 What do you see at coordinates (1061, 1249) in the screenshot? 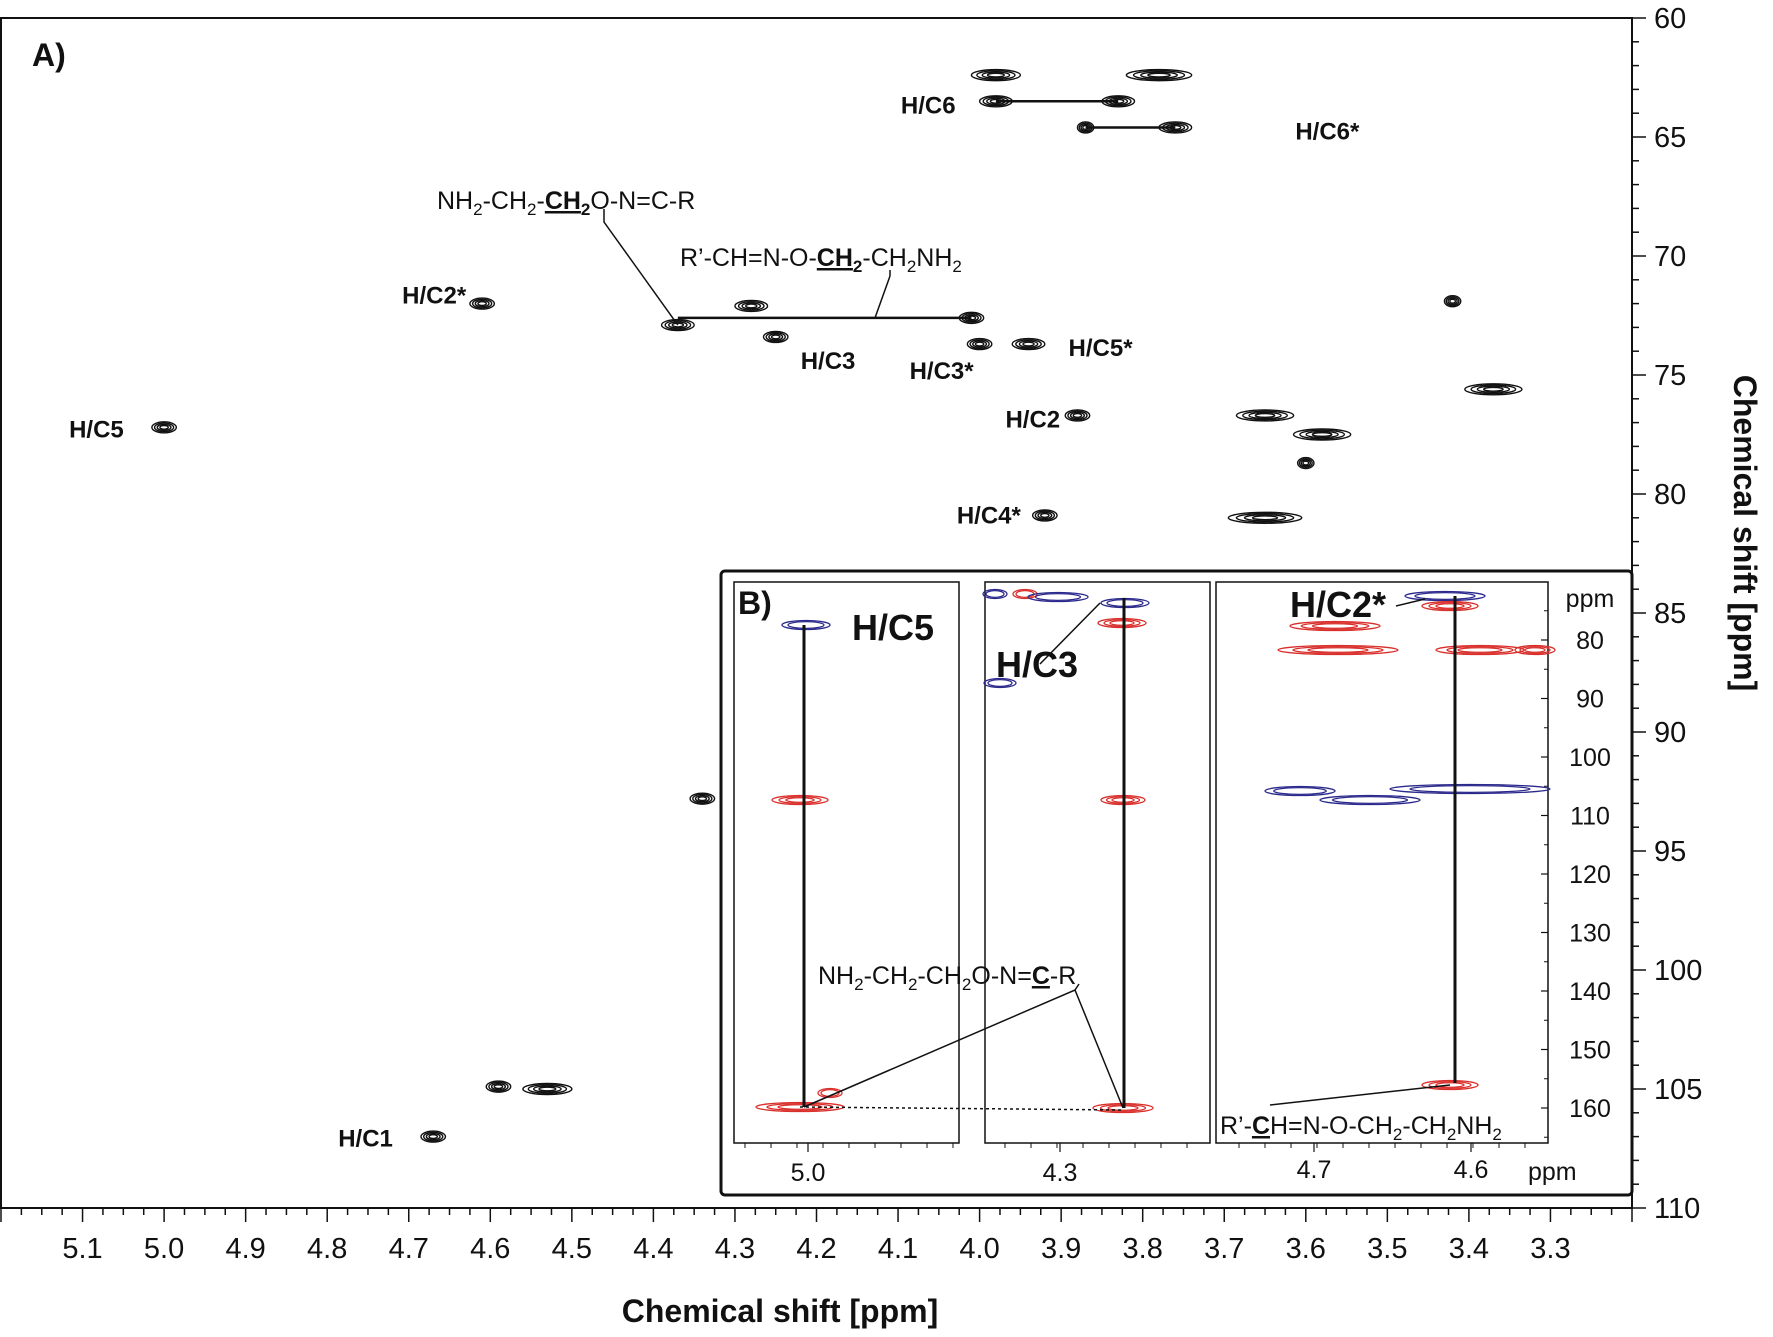
I see `x-tick-label: 3.9` at bounding box center [1061, 1249].